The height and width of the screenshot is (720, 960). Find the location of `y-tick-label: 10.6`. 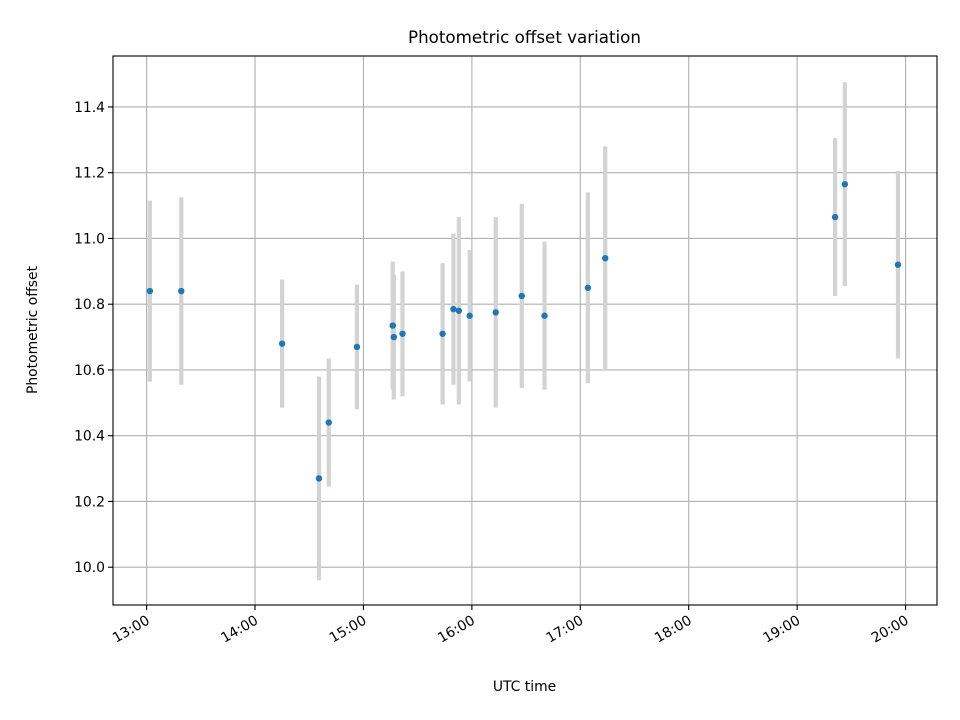

y-tick-label: 10.6 is located at coordinates (89, 371).